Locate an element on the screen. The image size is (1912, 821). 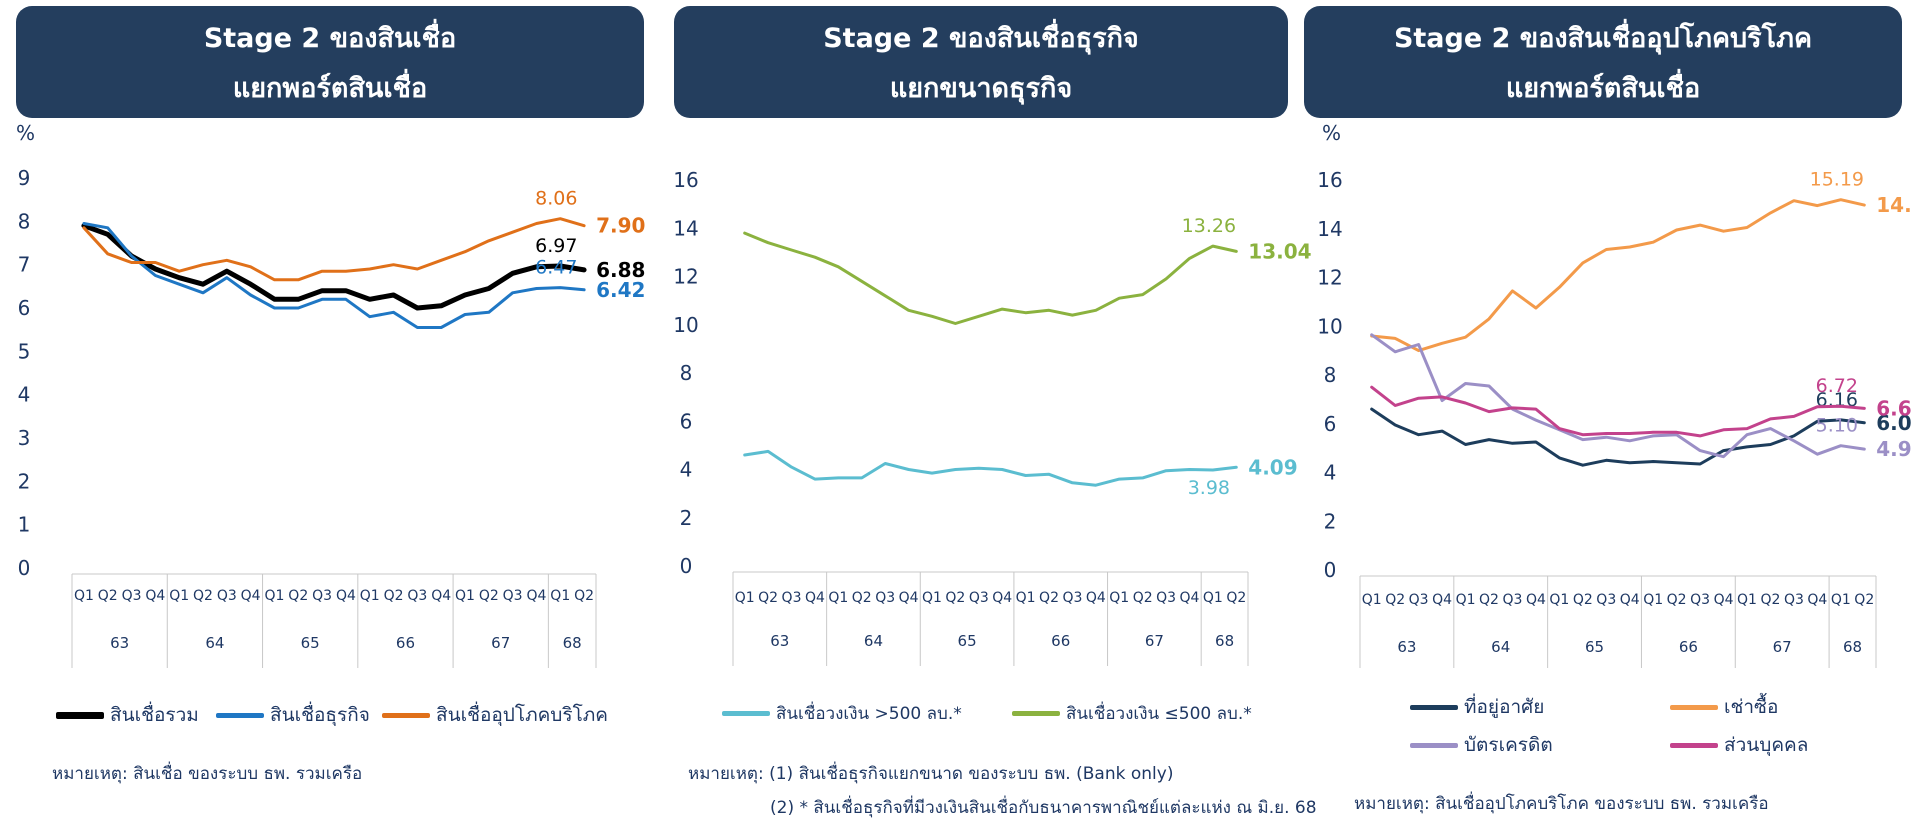
legend-label: บัตรเครดิต is located at coordinates (1508, 745).